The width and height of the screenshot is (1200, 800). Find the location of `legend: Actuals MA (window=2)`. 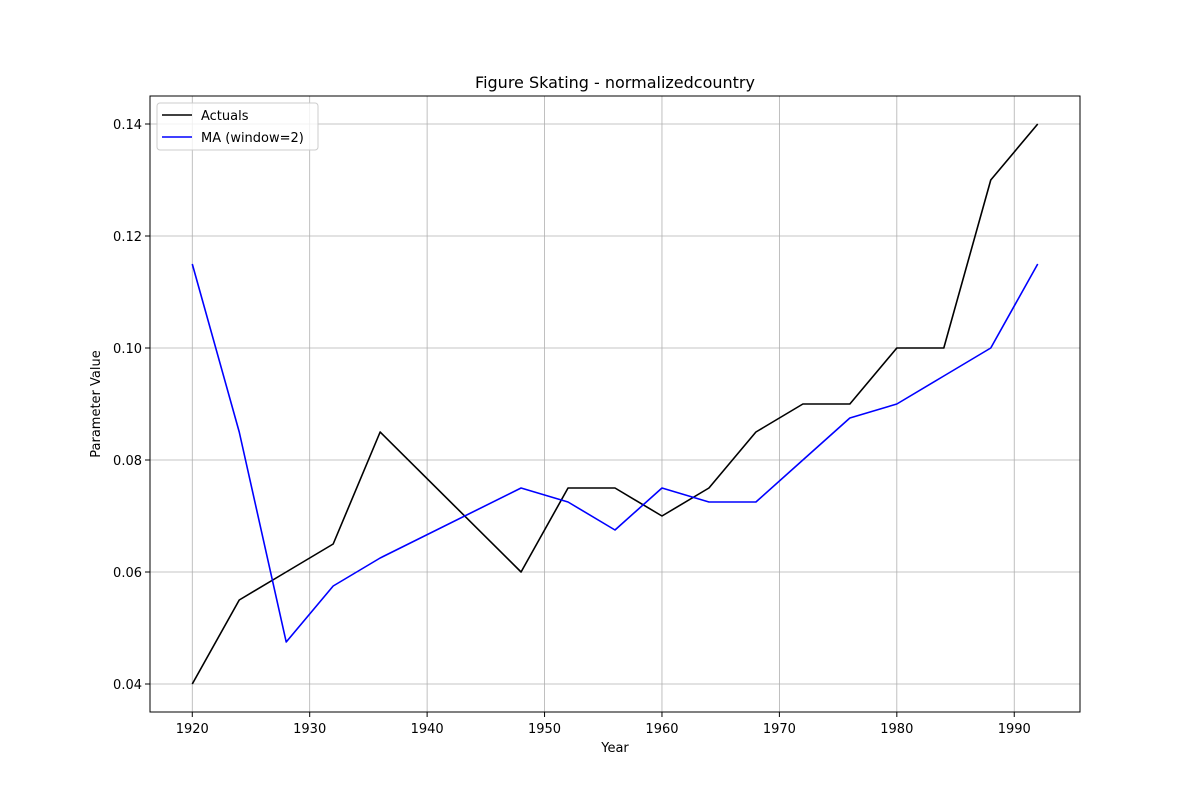

legend: Actuals MA (window=2) is located at coordinates (237, 126).